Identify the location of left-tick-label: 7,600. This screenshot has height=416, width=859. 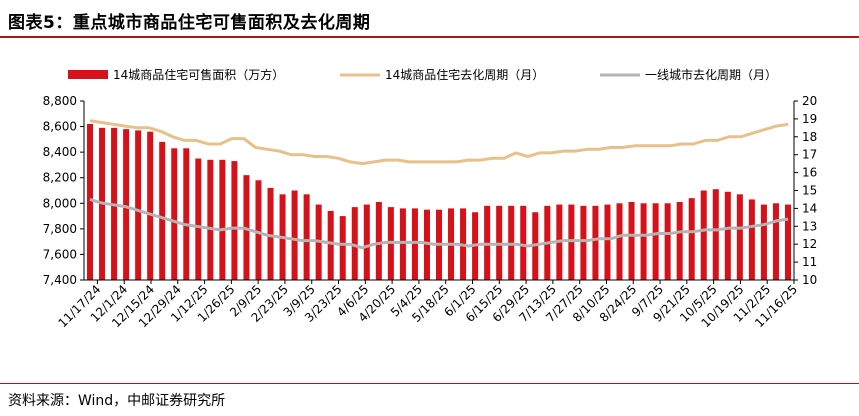
(60, 254).